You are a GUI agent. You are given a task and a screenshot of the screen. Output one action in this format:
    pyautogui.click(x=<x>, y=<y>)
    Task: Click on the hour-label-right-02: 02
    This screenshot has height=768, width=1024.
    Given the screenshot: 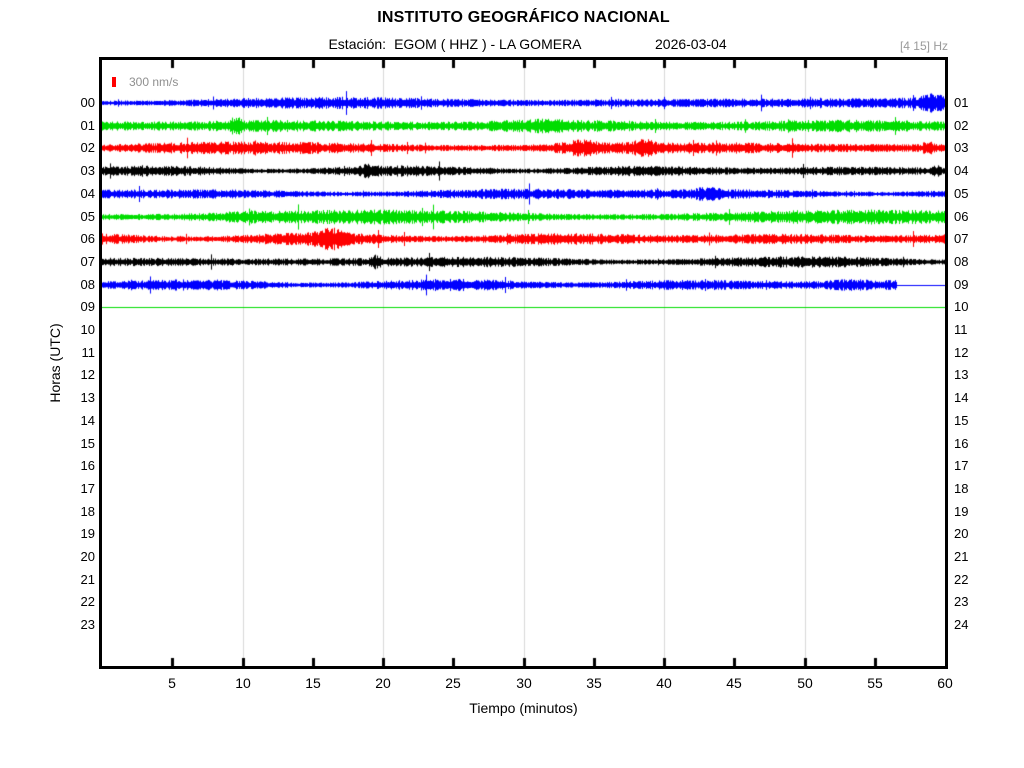 What is the action you would take?
    pyautogui.click(x=961, y=125)
    